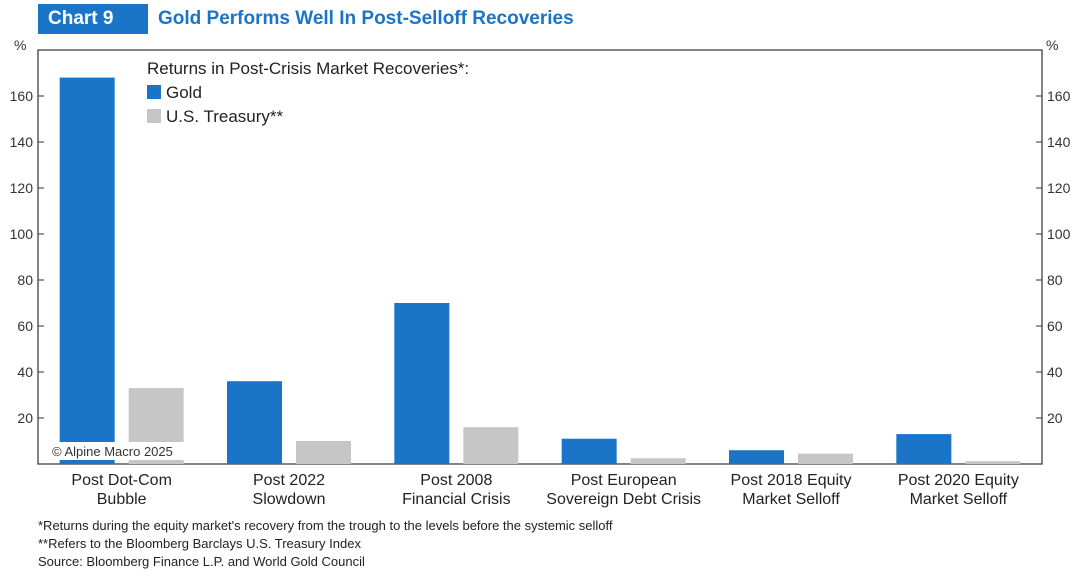 Image resolution: width=1080 pixels, height=576 pixels. What do you see at coordinates (1055, 280) in the screenshot?
I see `y-tick-label-right: 80` at bounding box center [1055, 280].